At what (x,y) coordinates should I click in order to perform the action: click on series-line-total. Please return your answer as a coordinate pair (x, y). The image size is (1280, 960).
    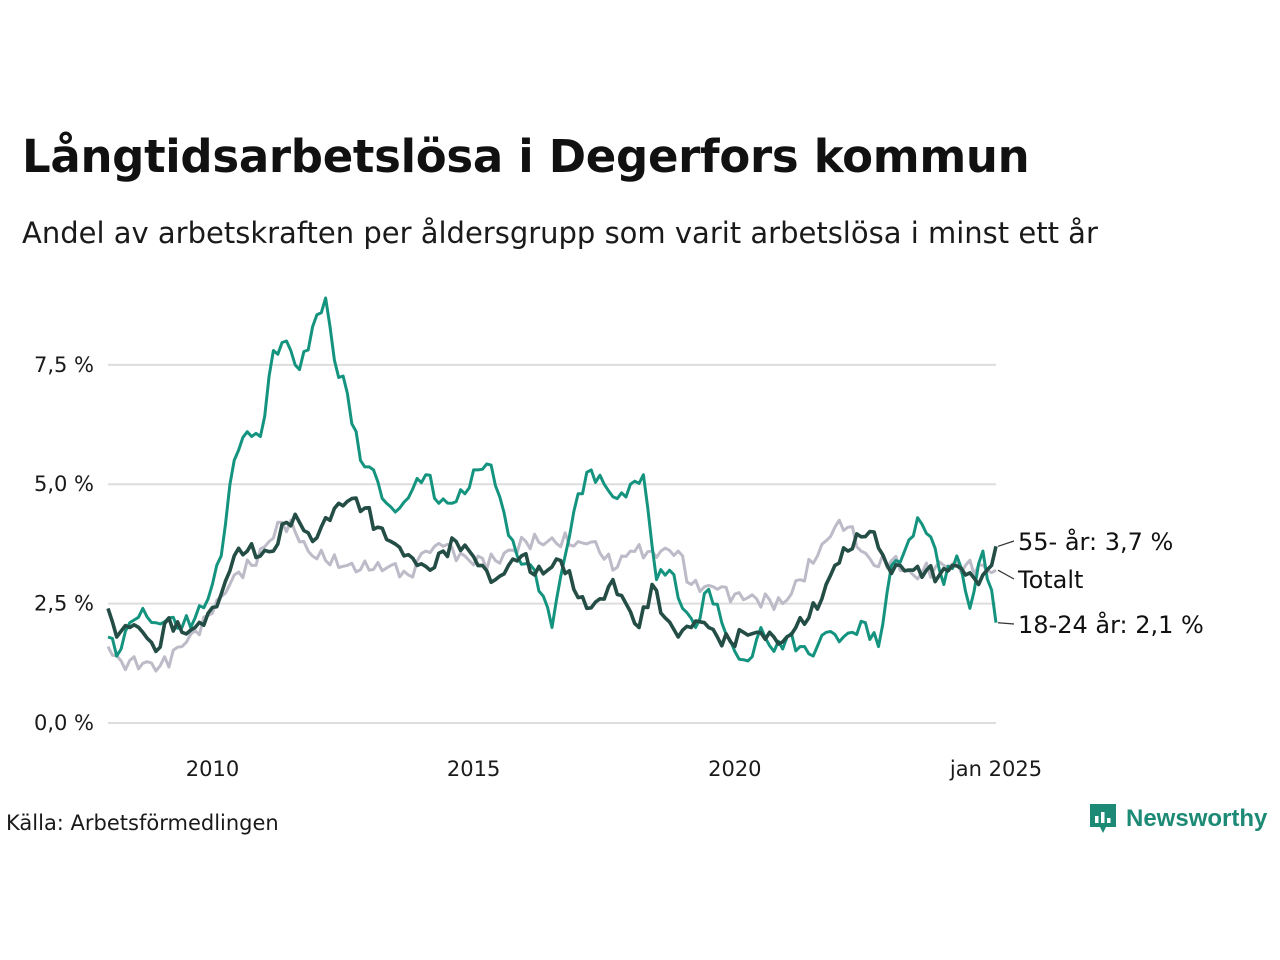
    Looking at the image, I should click on (551, 595).